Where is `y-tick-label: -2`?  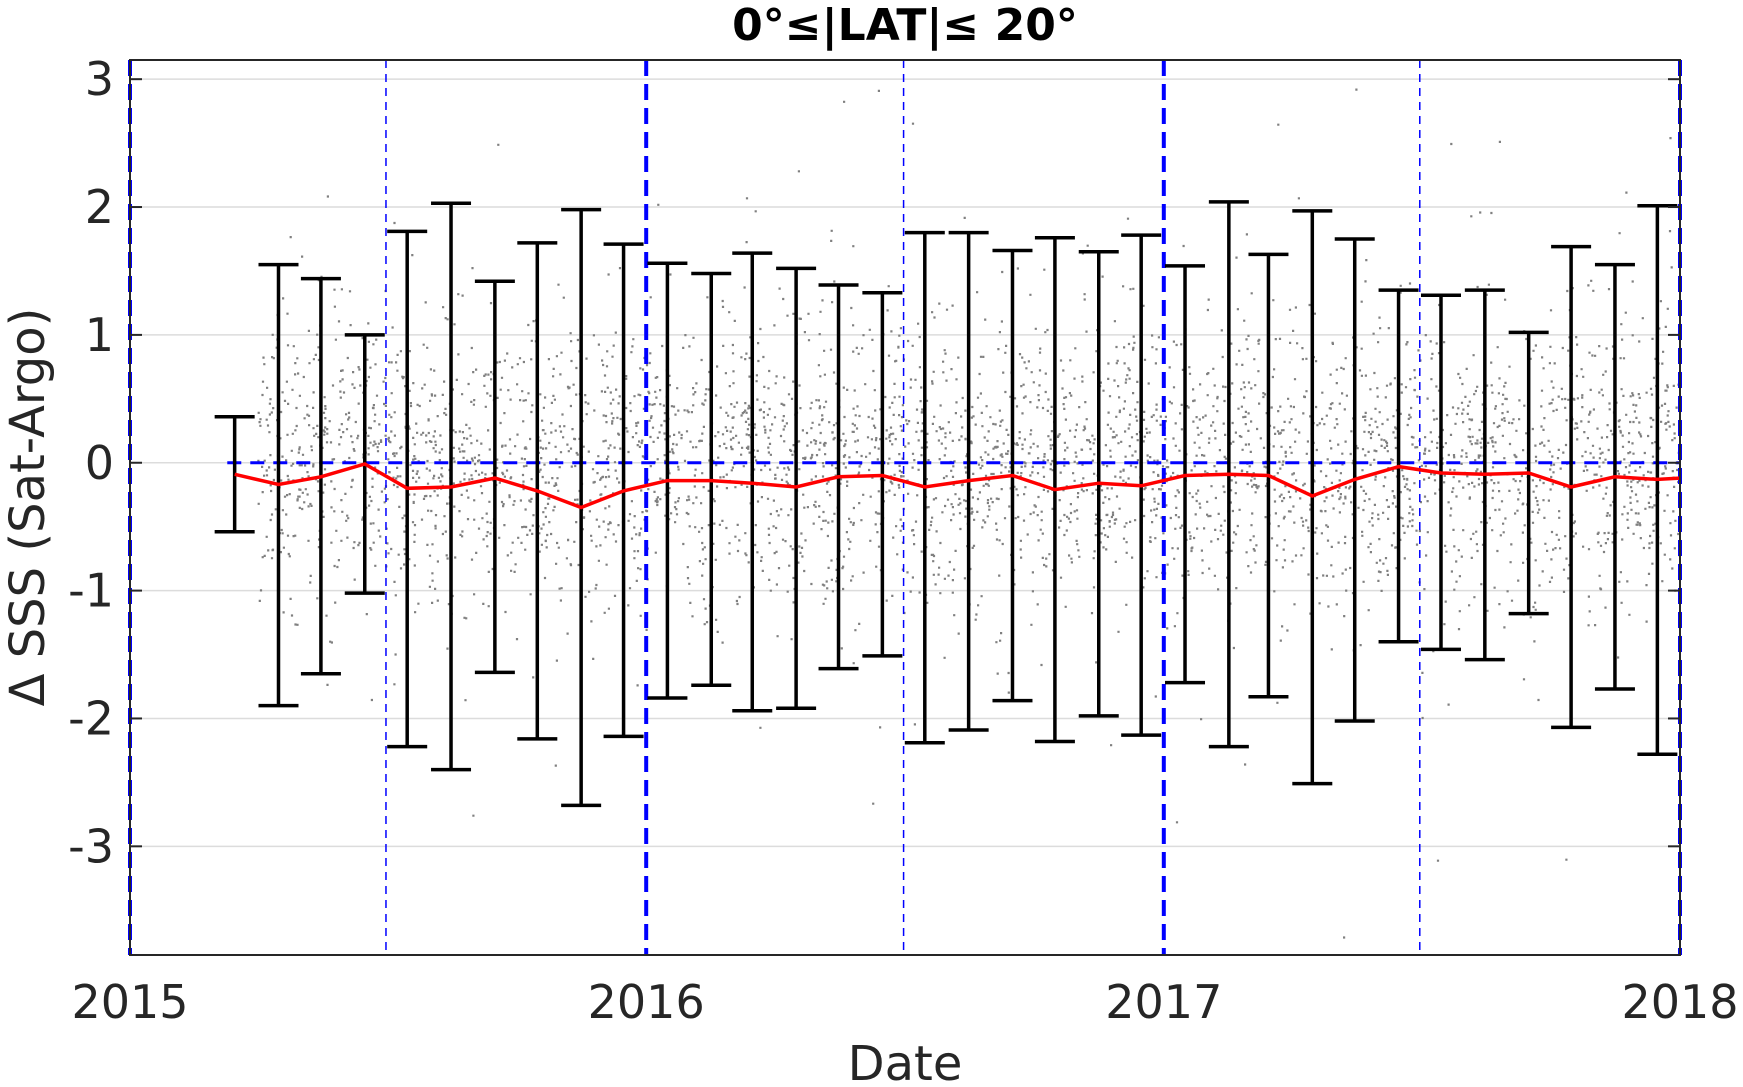 y-tick-label: -2 is located at coordinates (91, 718).